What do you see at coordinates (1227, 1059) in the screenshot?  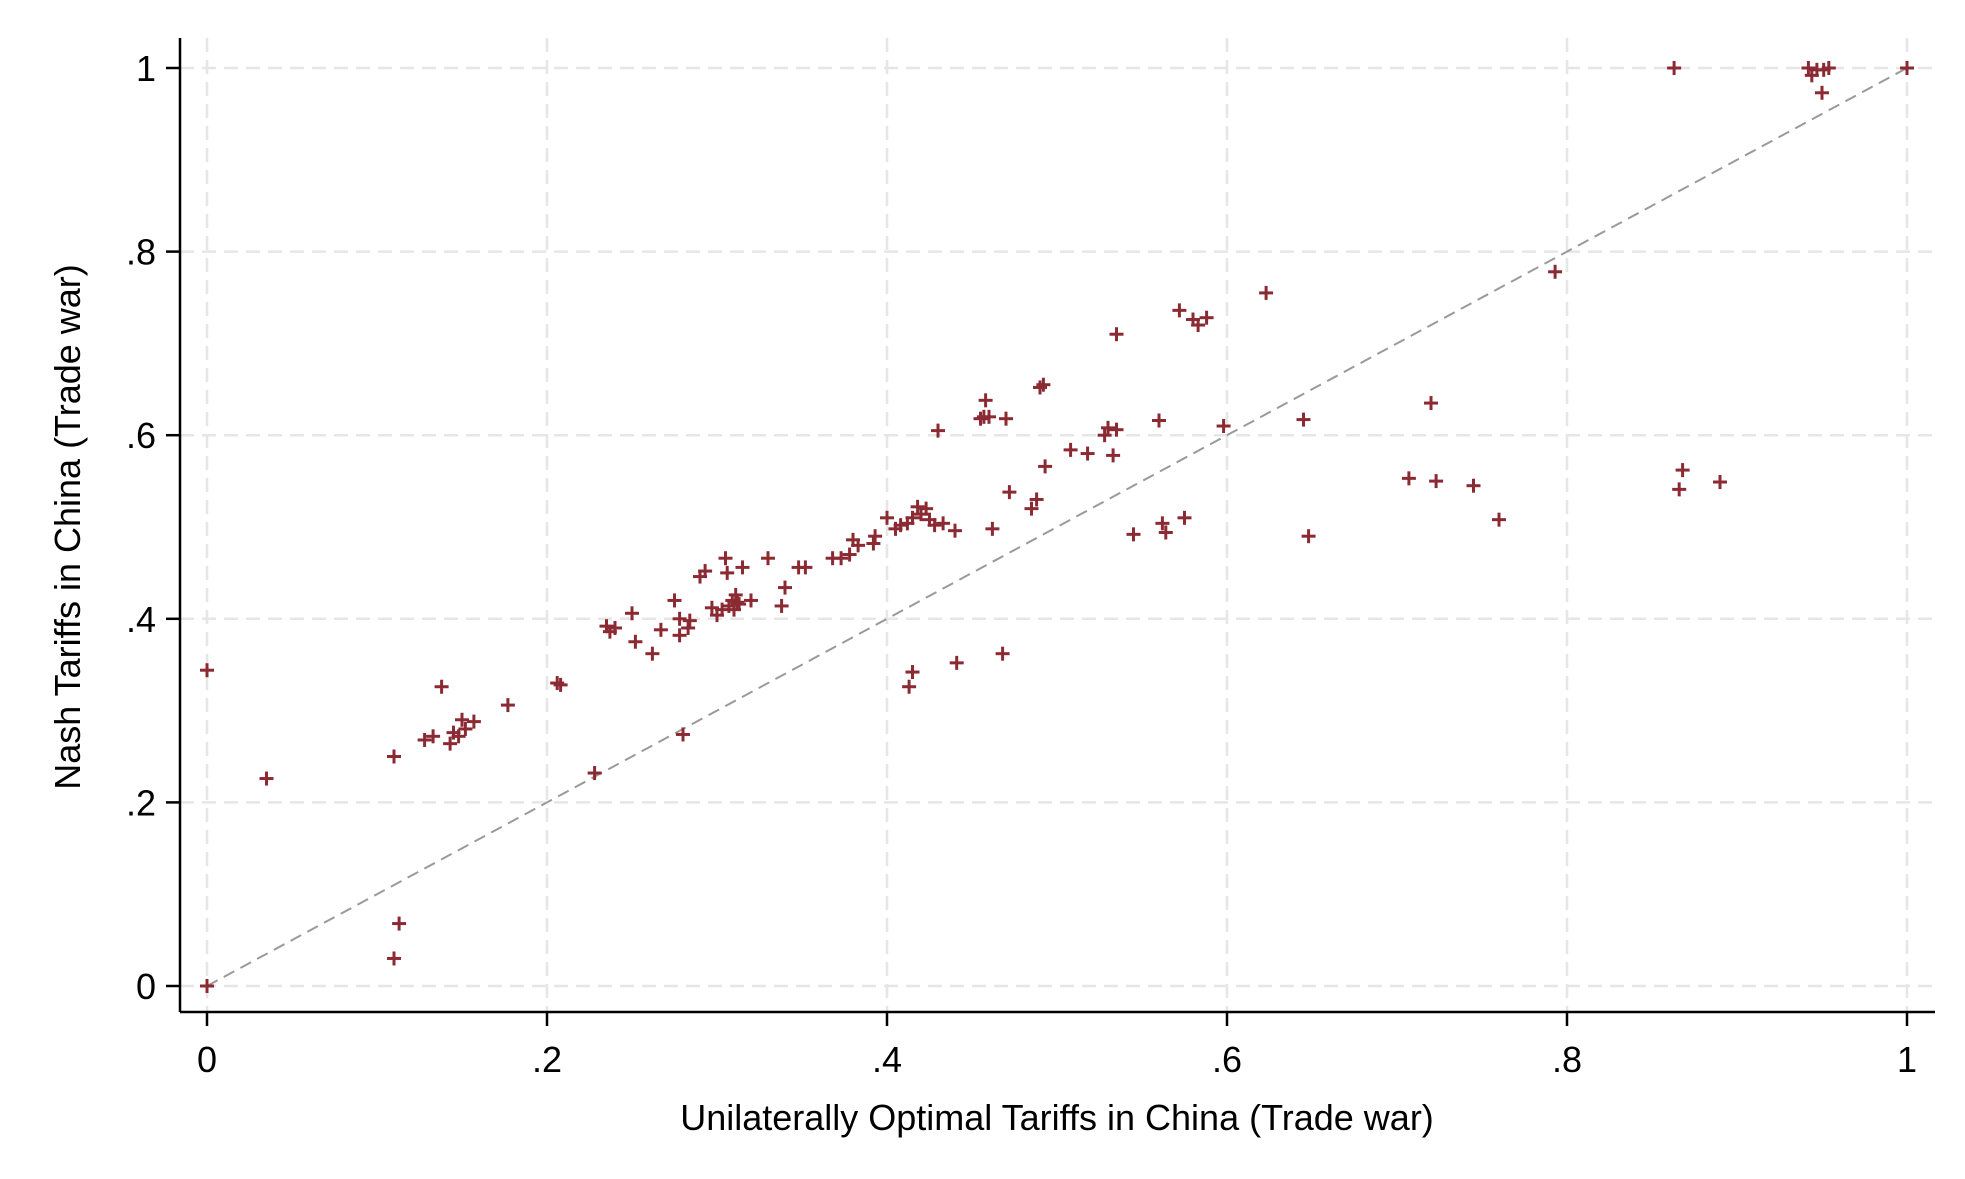 I see `x-tick-label-3: .6` at bounding box center [1227, 1059].